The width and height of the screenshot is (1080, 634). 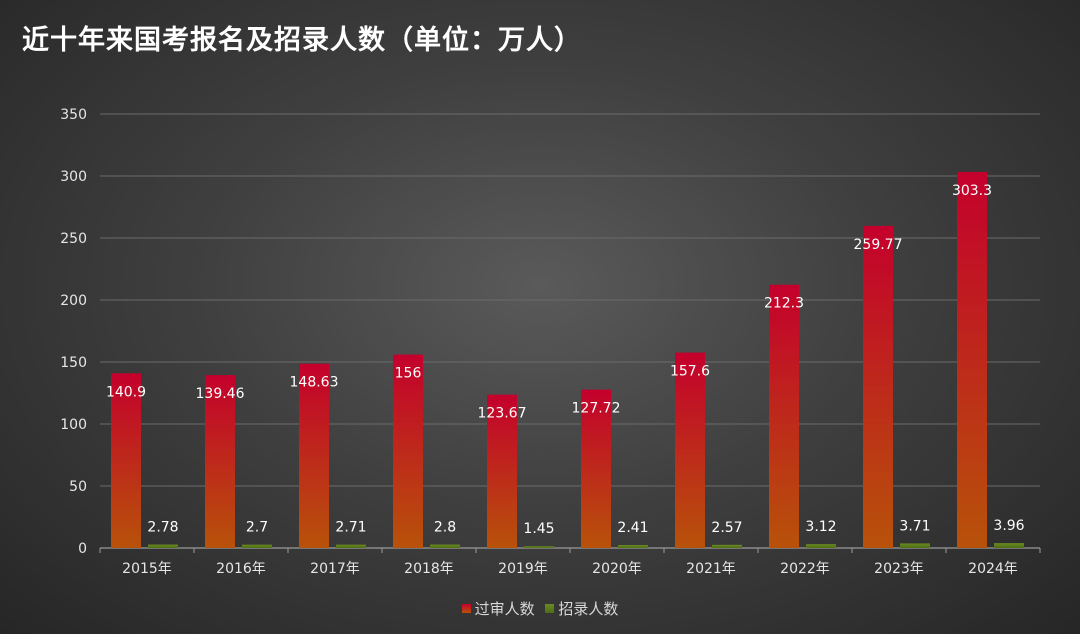 I want to click on data-label-series-0: 139.46, so click(x=220, y=394).